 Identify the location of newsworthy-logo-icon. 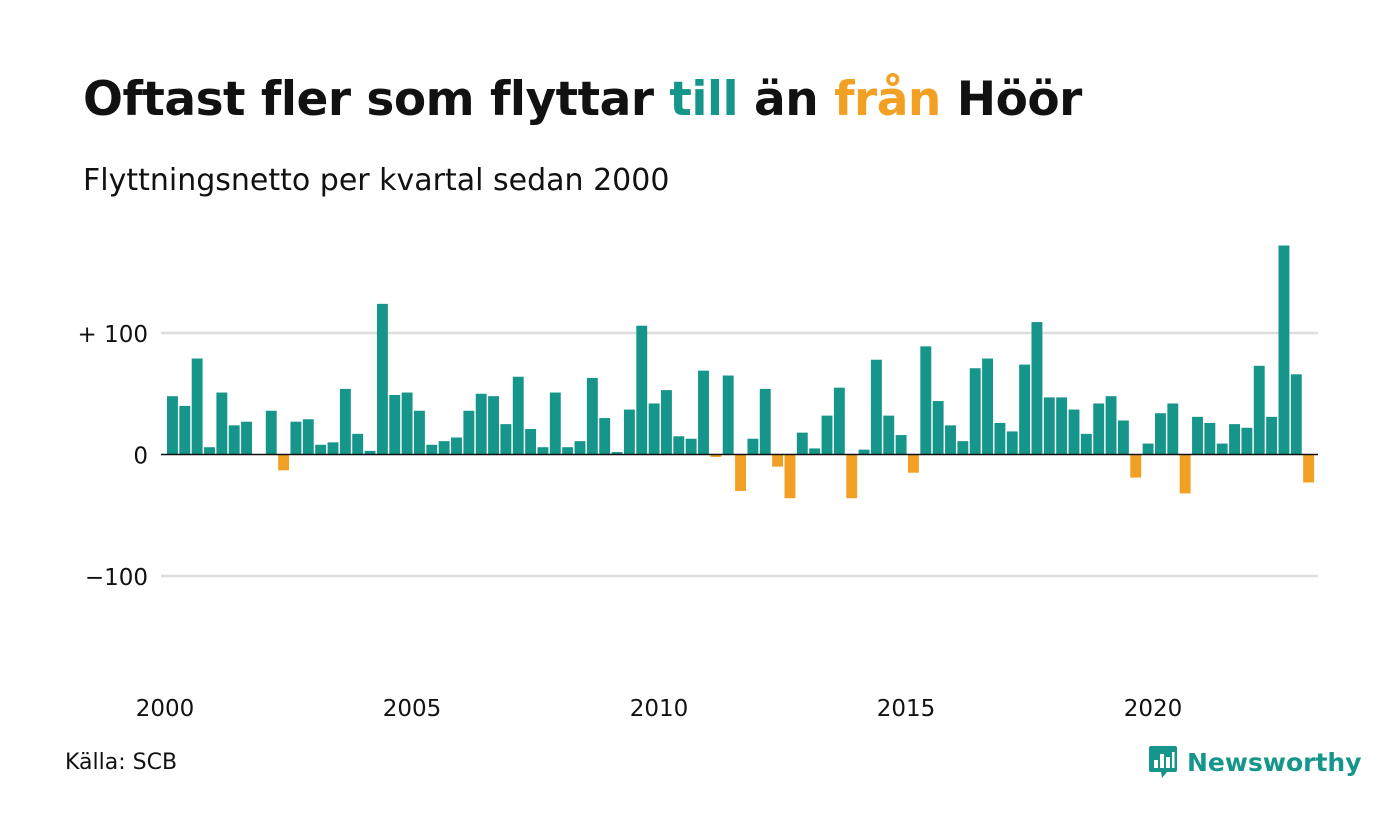
(1163, 762).